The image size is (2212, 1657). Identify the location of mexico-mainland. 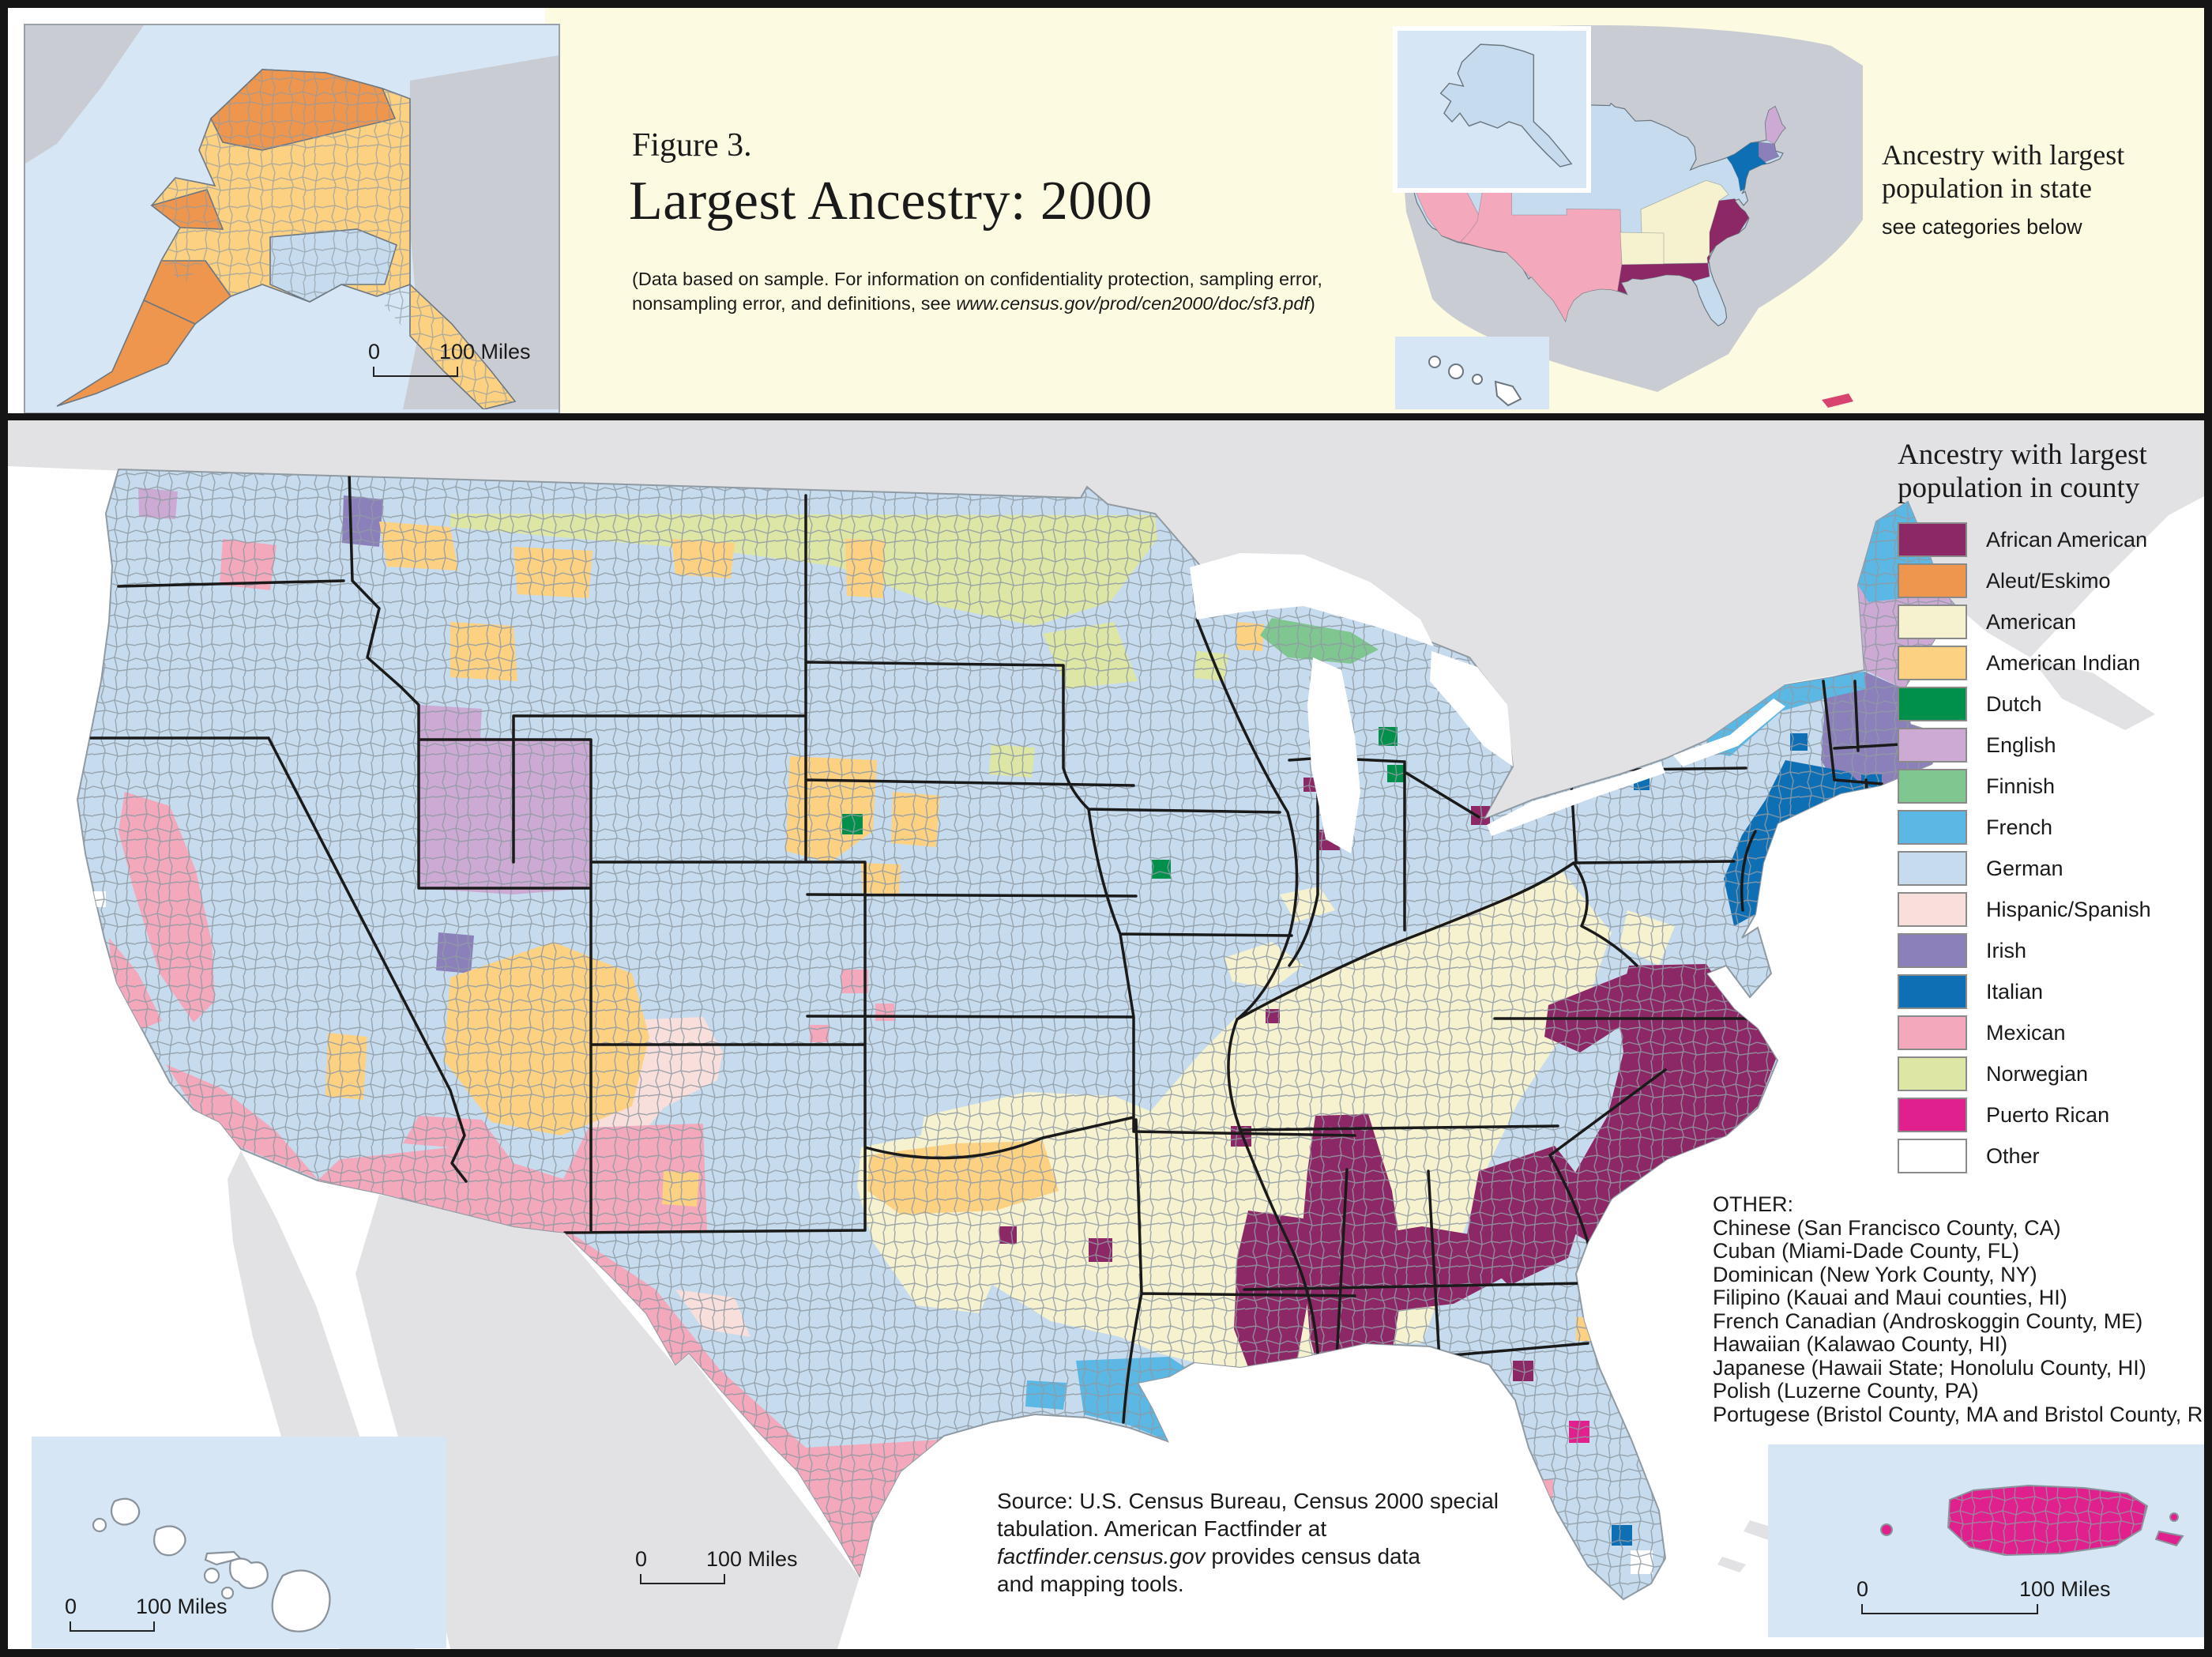
(608, 1422).